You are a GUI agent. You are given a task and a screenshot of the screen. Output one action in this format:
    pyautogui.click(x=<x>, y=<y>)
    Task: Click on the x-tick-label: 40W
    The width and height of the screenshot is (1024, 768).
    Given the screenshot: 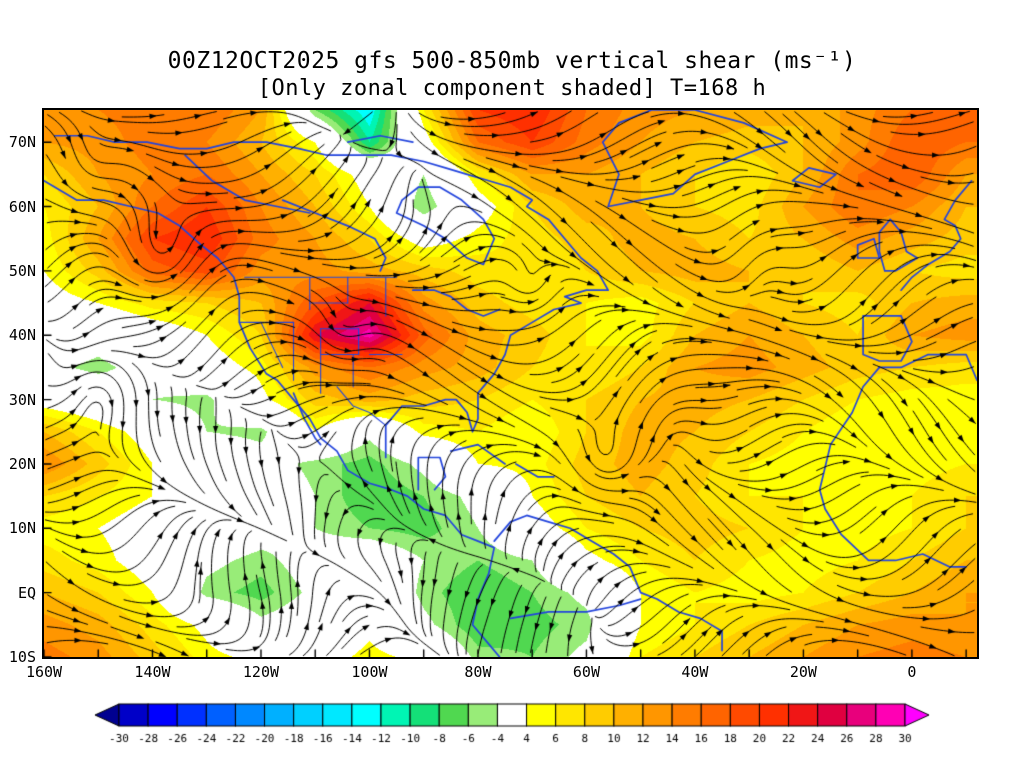 What is the action you would take?
    pyautogui.click(x=695, y=672)
    